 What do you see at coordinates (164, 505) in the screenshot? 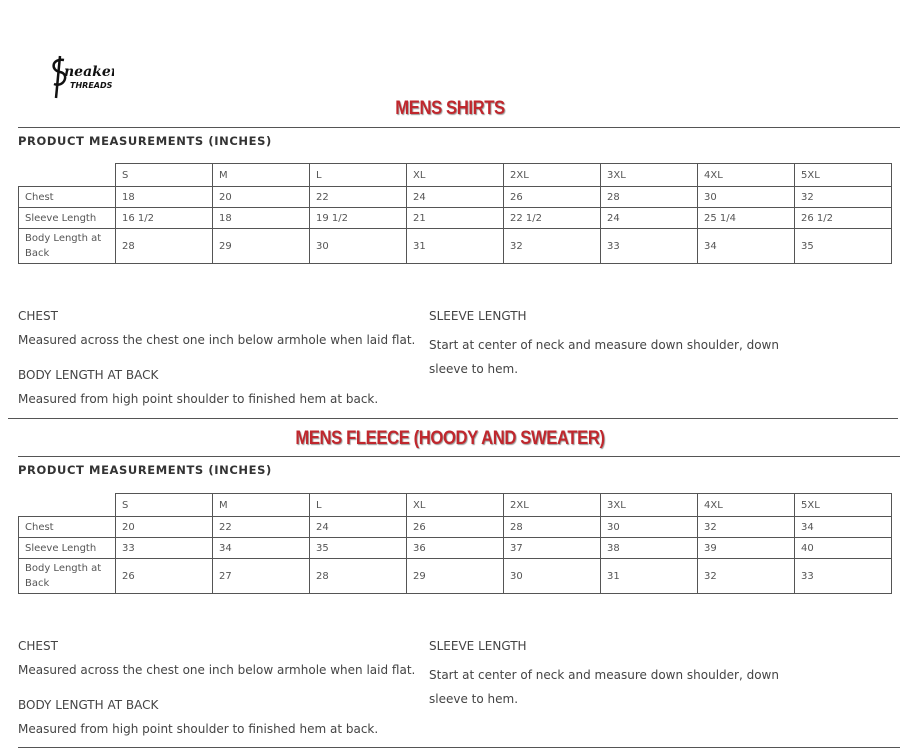
I see `size-header: S` at bounding box center [164, 505].